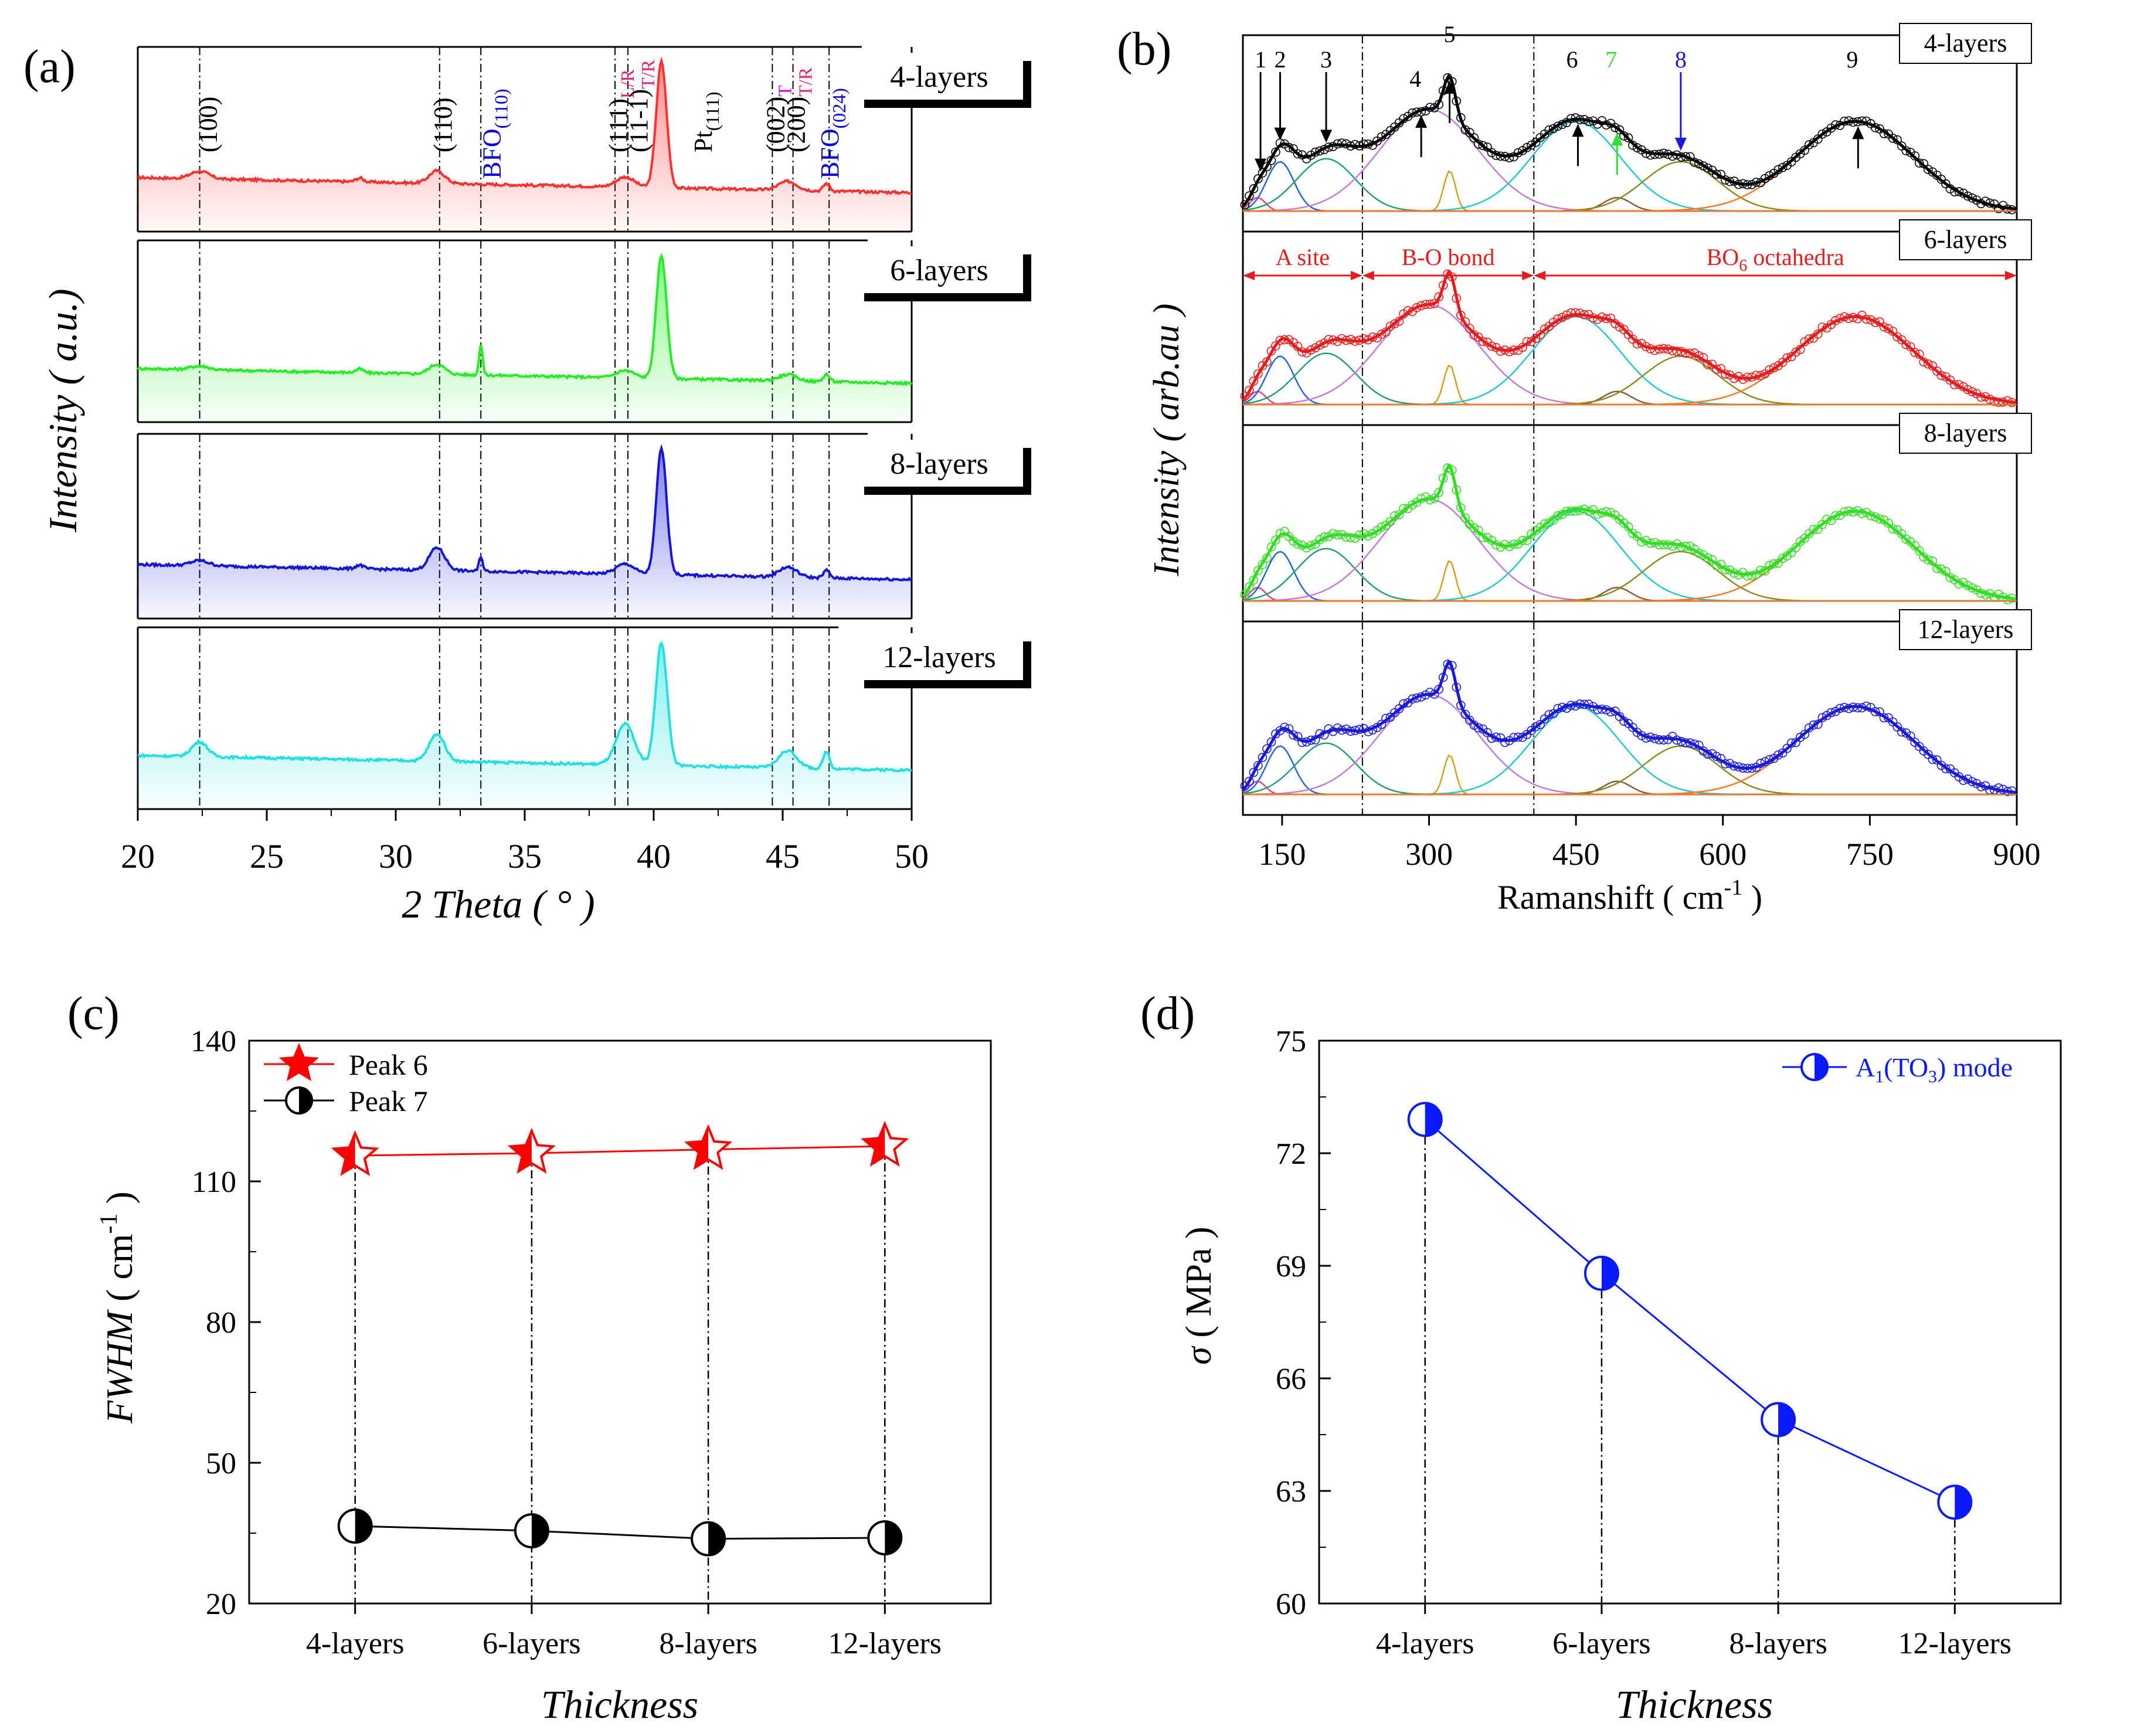 The height and width of the screenshot is (1736, 2144). Describe the element at coordinates (1965, 433) in the screenshot. I see `b-label-box` at that location.